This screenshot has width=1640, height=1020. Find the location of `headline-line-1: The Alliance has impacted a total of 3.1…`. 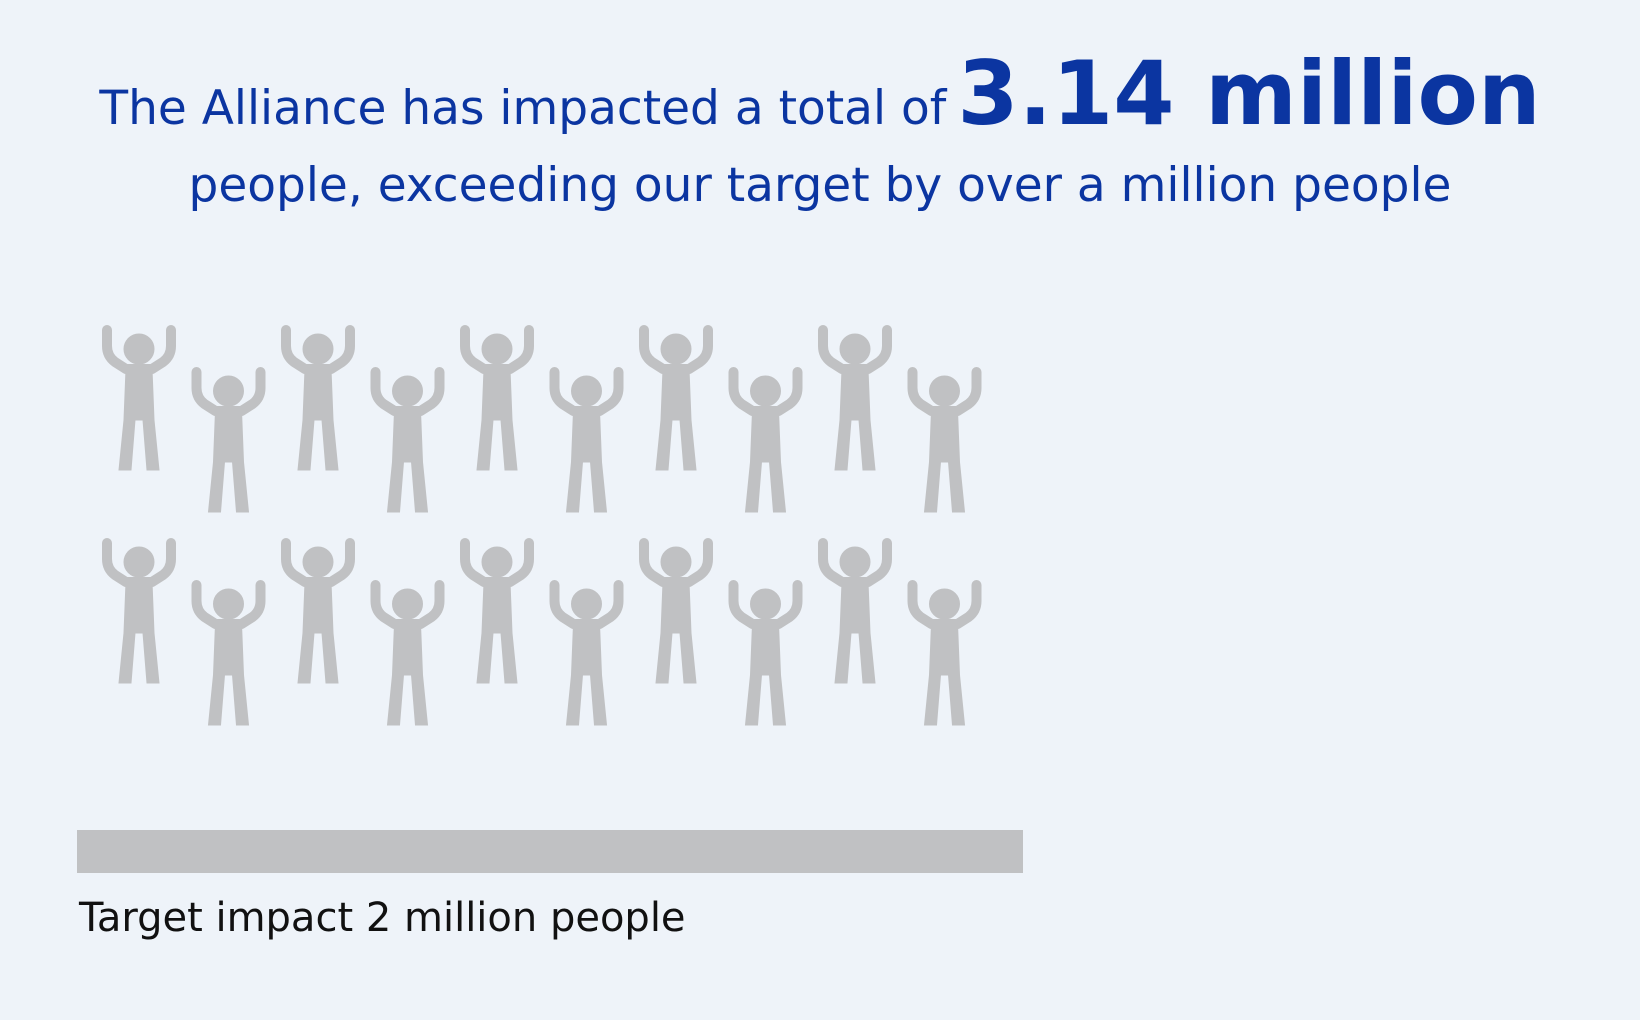

headline-line-1: The Alliance has impacted a total of 3.1… is located at coordinates (820, 102).